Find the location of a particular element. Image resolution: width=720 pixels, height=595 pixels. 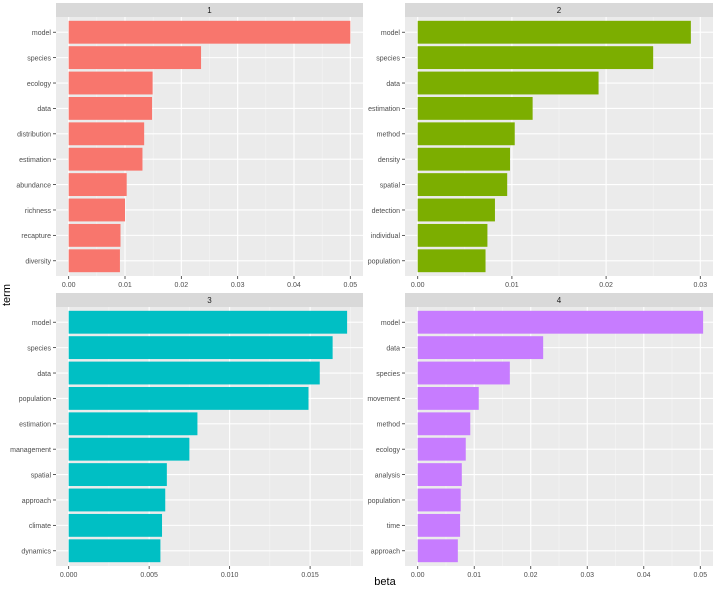

facet-strip-label-1: 1 is located at coordinates (209, 10).